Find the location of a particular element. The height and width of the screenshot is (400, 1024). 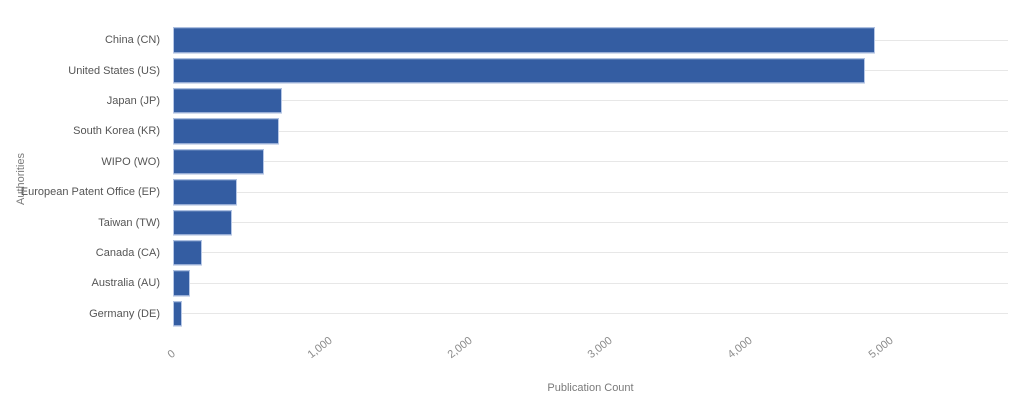

chart-row: Australia (AU) is located at coordinates (504, 283).